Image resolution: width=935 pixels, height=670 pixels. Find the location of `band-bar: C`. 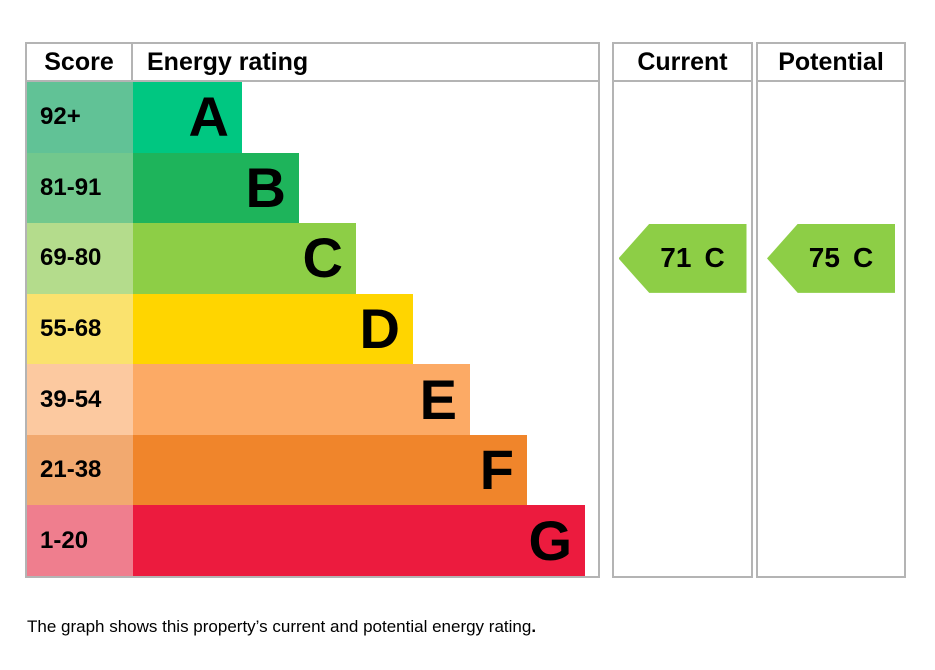

band-bar: C is located at coordinates (244, 258).